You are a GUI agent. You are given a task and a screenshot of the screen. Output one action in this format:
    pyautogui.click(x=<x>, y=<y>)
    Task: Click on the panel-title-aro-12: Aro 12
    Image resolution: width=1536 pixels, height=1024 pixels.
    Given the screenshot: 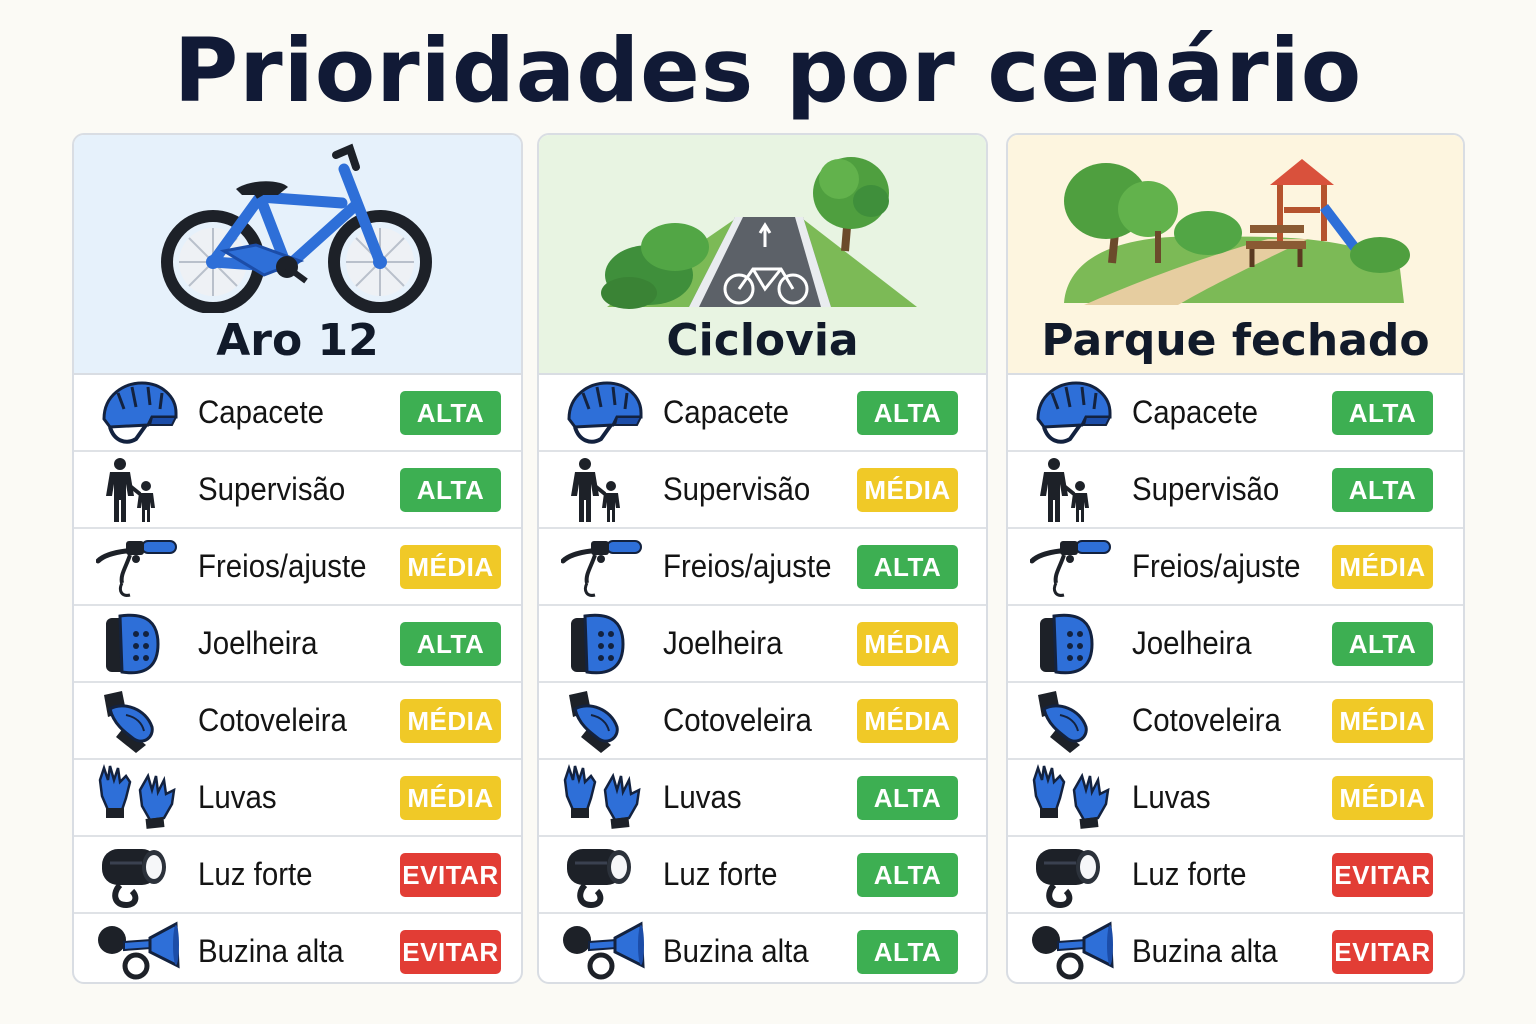 What is the action you would take?
    pyautogui.click(x=297, y=340)
    